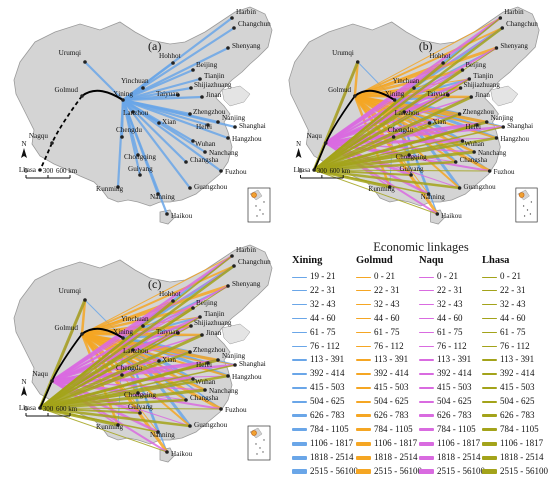 The width and height of the screenshot is (550, 483). I want to click on city-point-shenyang, so click(228, 286).